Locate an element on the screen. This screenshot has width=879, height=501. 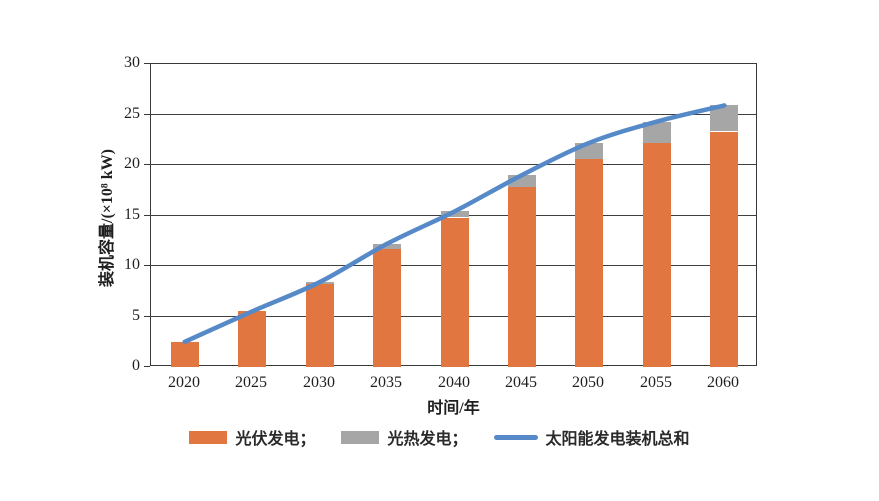
legend-item-2: 太阳能发电装机总和 is located at coordinates (591, 437).